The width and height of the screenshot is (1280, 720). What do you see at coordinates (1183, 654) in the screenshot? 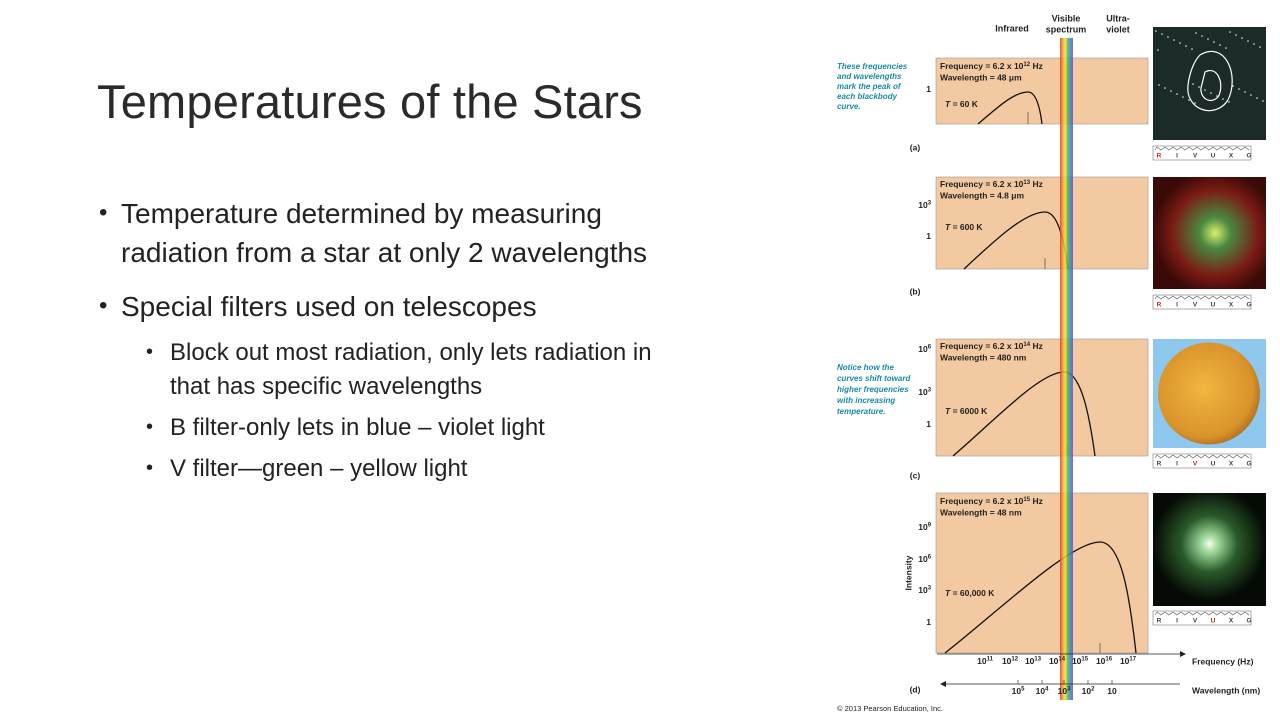
I see `axis-arrow` at bounding box center [1183, 654].